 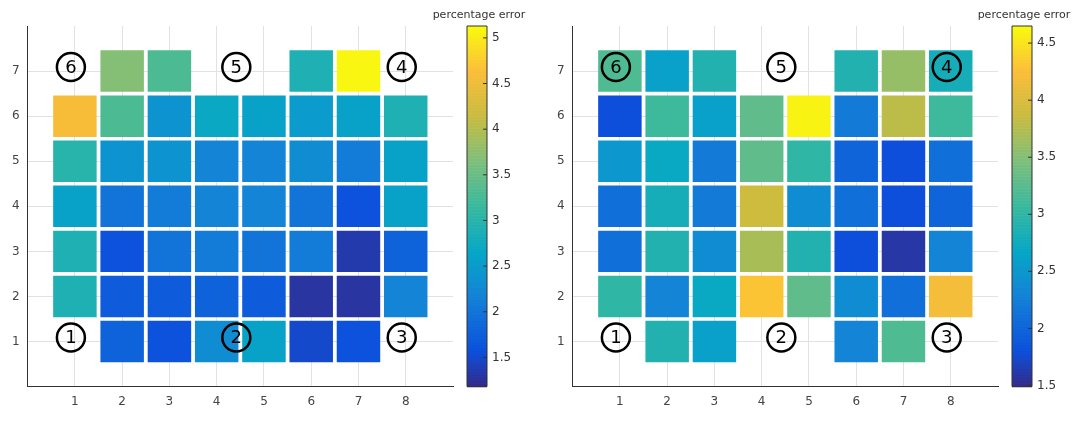 What do you see at coordinates (496, 36) in the screenshot?
I see `color-bar-label: 5` at bounding box center [496, 36].